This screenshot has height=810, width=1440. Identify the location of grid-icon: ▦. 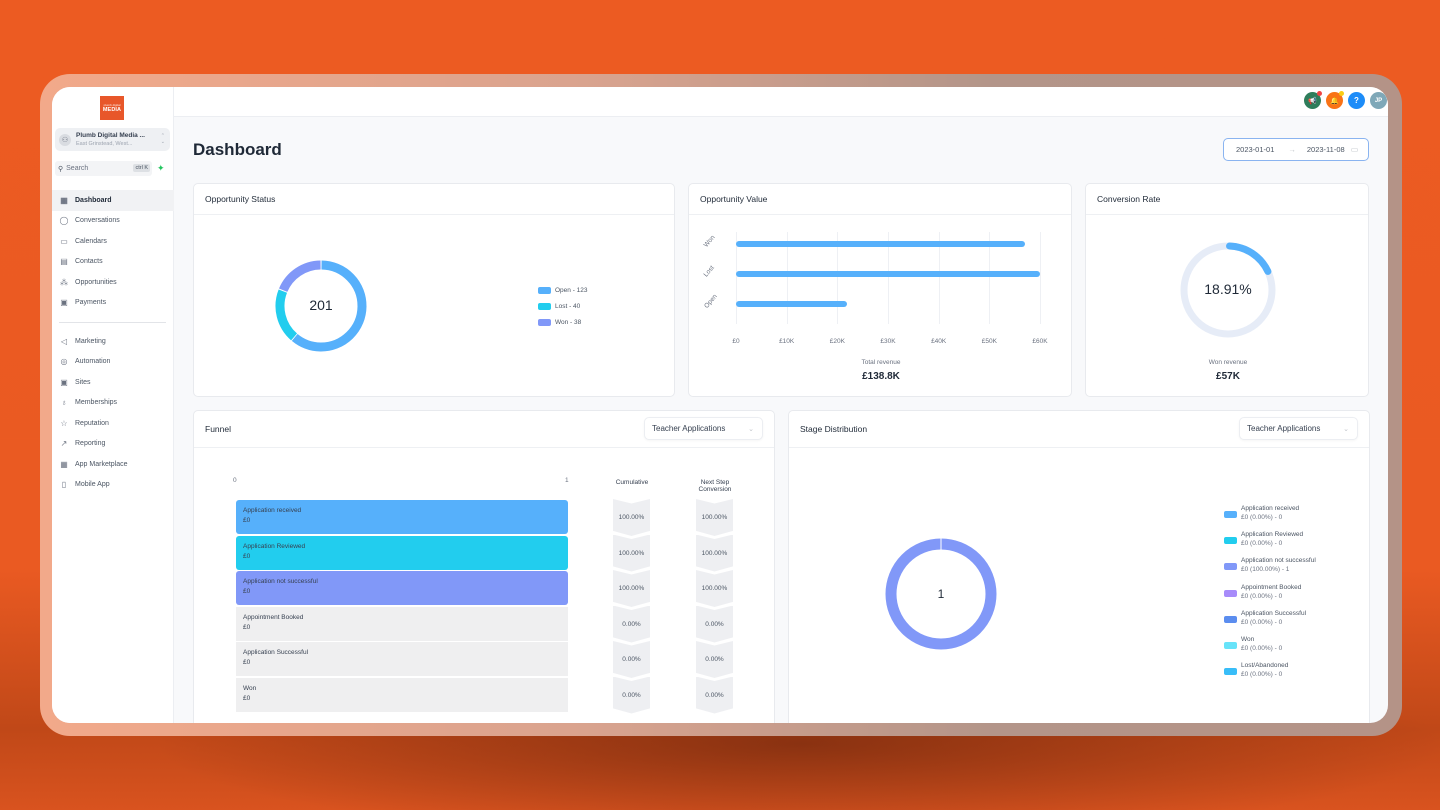
(64, 200).